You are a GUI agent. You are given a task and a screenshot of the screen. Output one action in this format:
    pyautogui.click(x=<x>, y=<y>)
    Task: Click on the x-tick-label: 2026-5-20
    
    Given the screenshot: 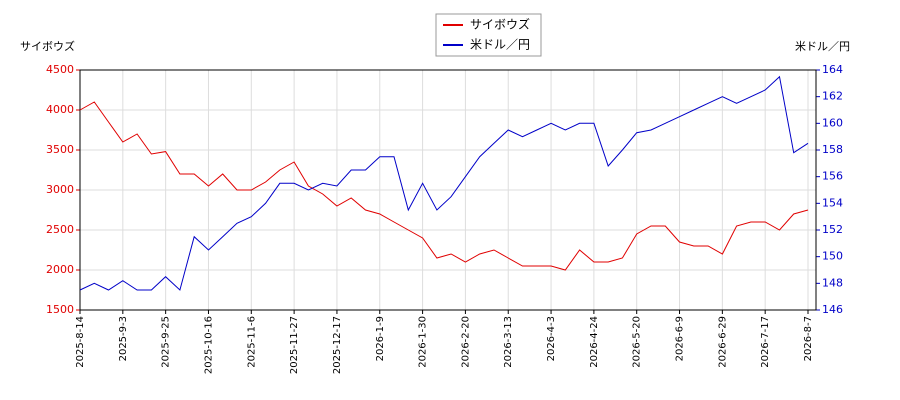 What is the action you would take?
    pyautogui.click(x=637, y=342)
    